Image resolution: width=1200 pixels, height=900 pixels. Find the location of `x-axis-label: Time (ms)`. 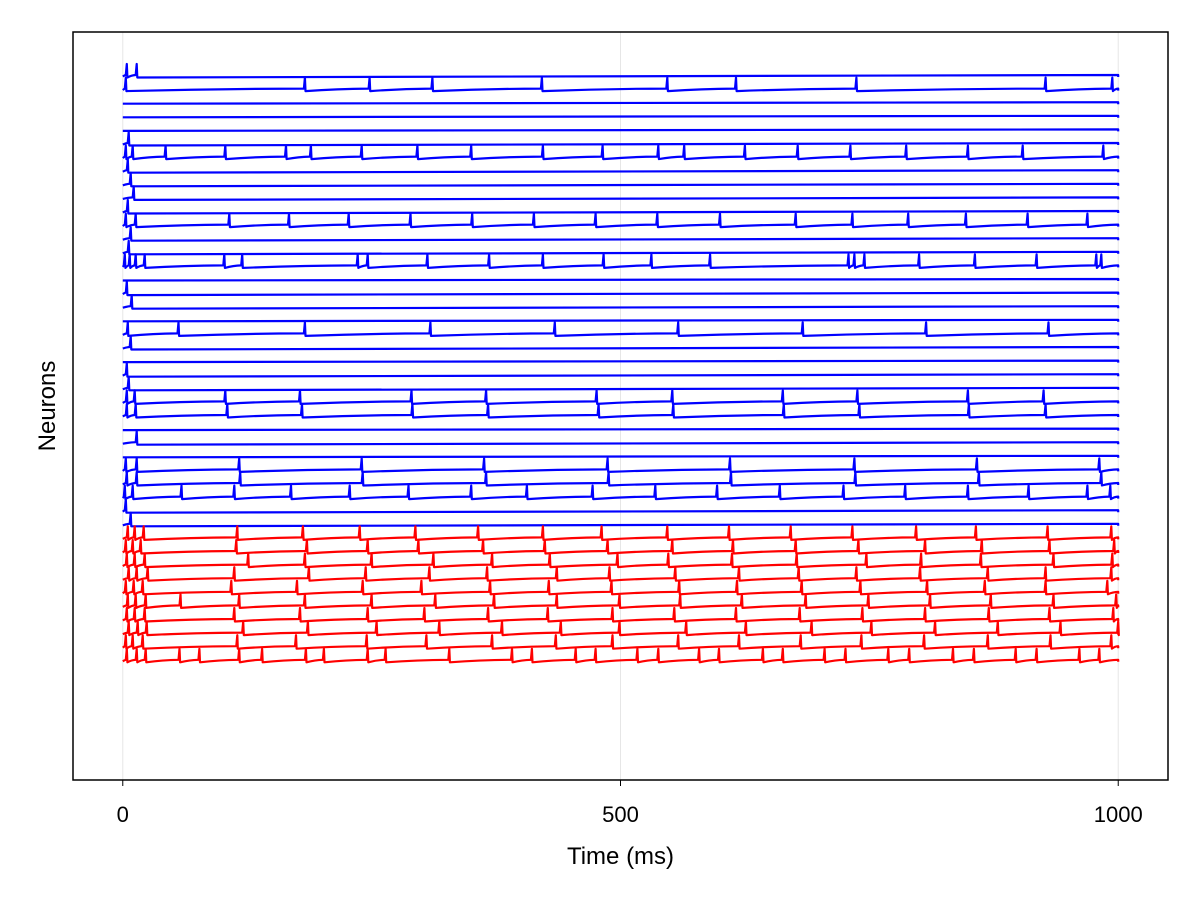

x-axis-label: Time (ms) is located at coordinates (620, 856).